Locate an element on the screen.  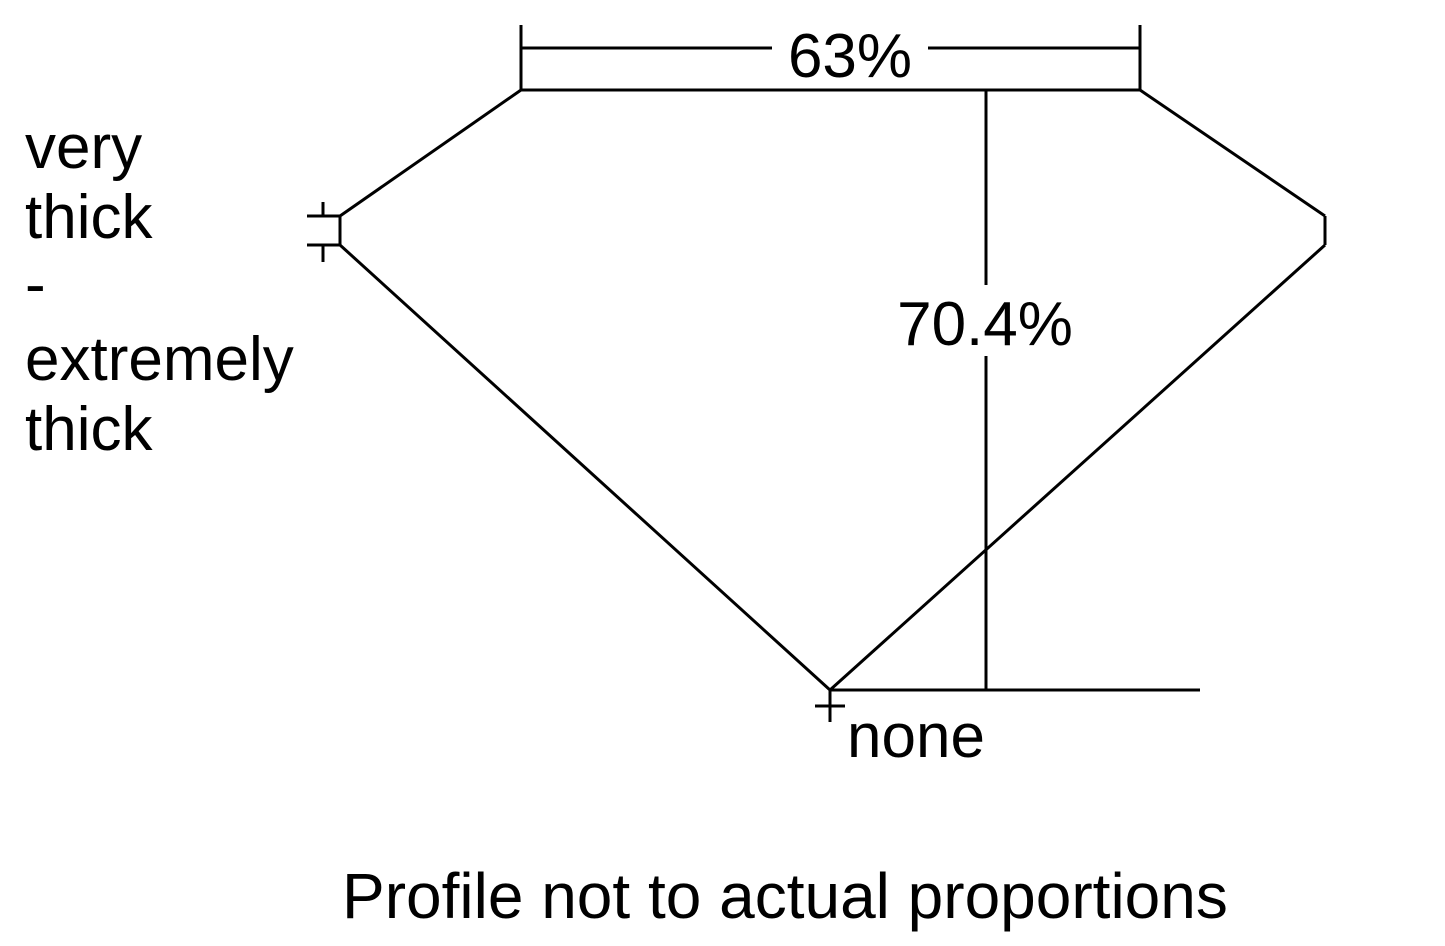
girdle-label-line: - is located at coordinates (35, 284).